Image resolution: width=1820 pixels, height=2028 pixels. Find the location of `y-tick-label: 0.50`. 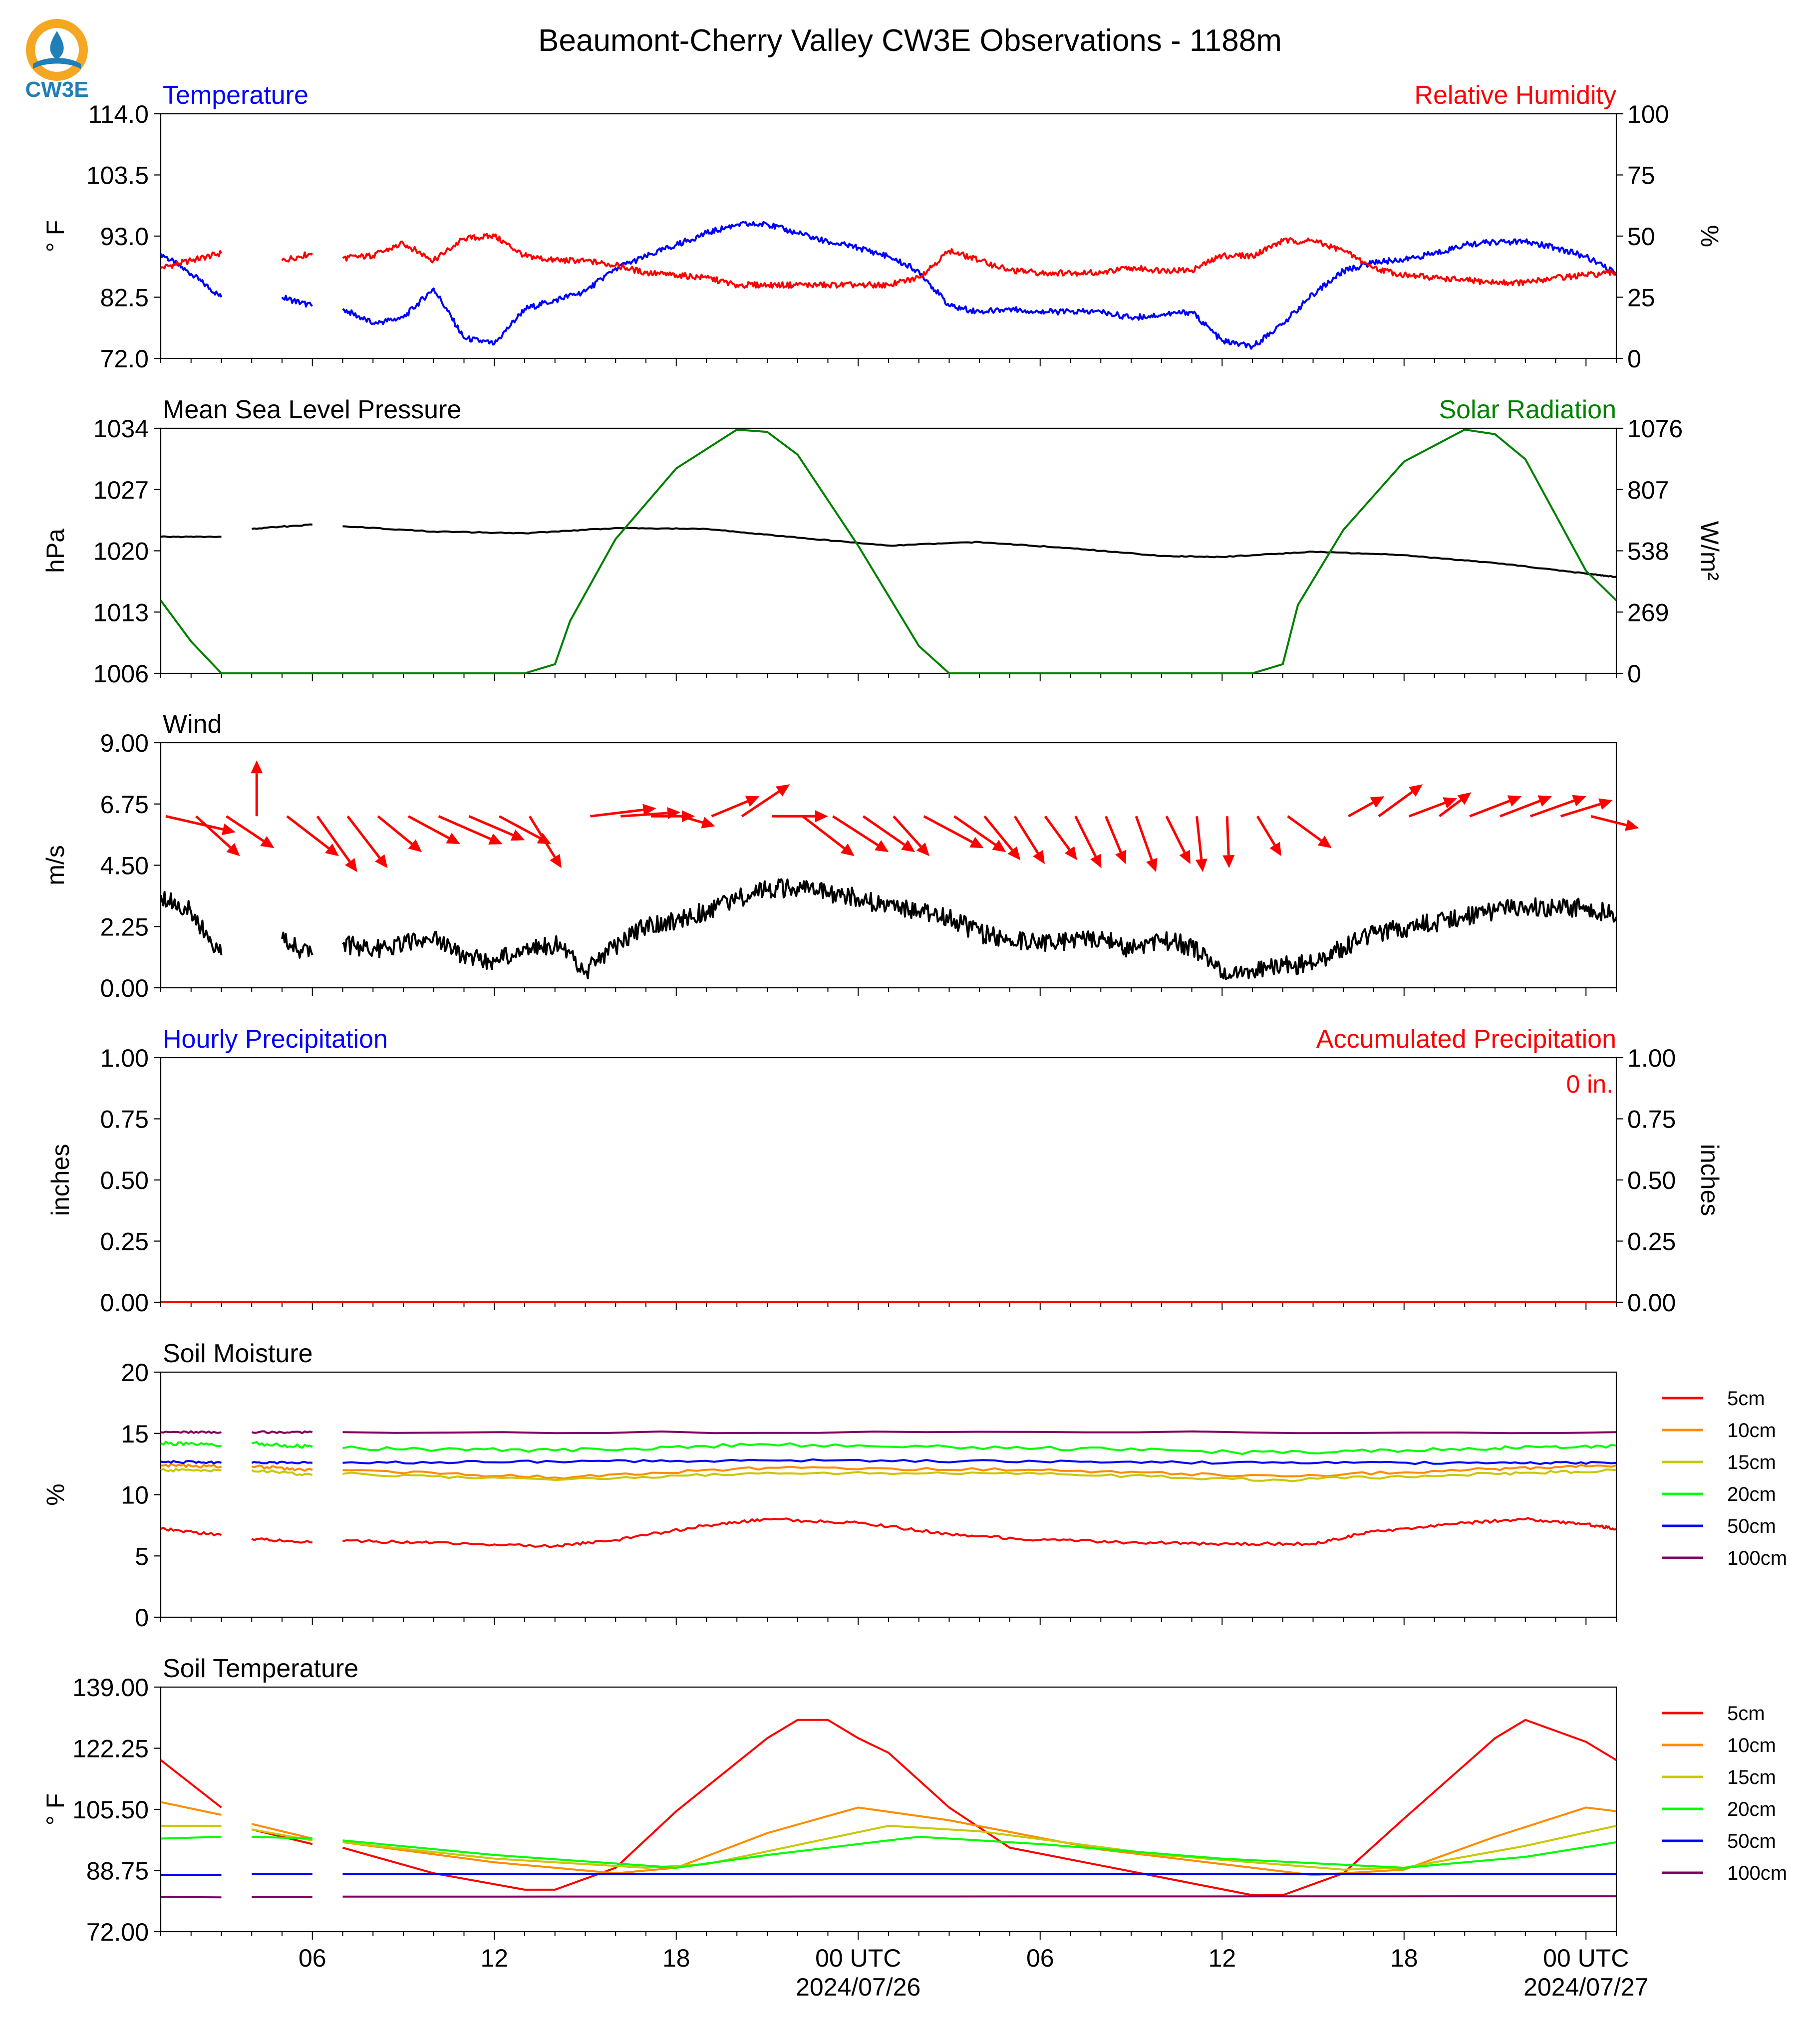

y-tick-label: 0.50 is located at coordinates (124, 1180).